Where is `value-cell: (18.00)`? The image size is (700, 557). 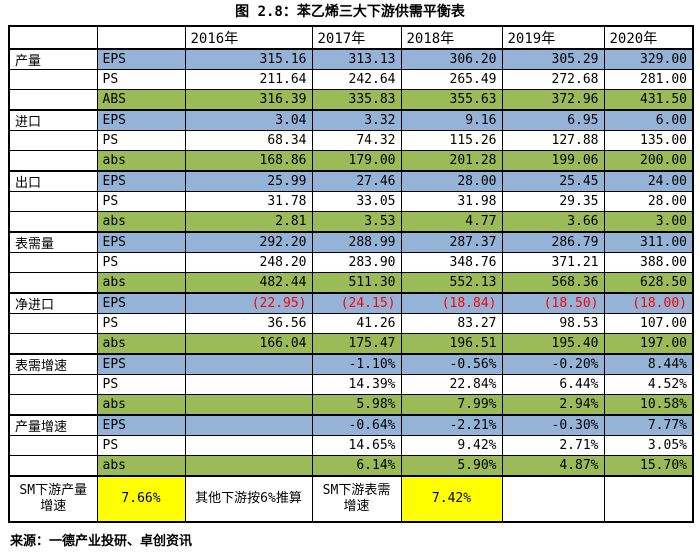 value-cell: (18.00) is located at coordinates (648, 303).